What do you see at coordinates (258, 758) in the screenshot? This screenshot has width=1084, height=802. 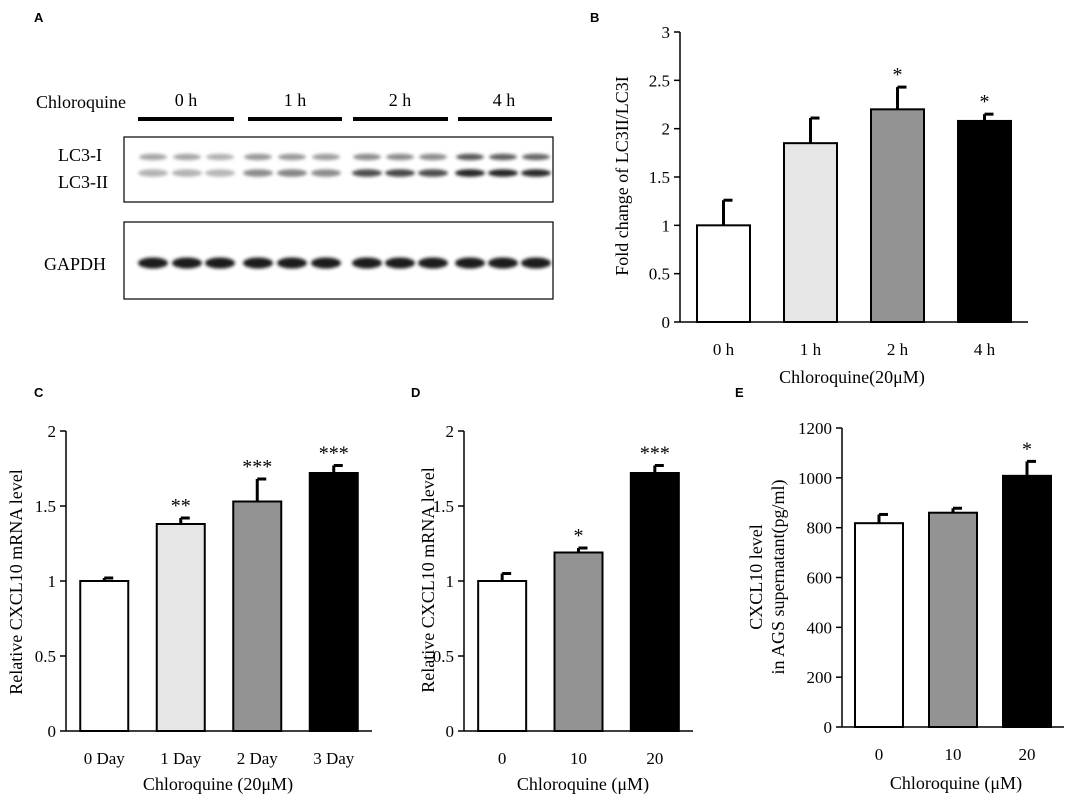 I see `chart-c-x-tick-label: 2 Day` at bounding box center [258, 758].